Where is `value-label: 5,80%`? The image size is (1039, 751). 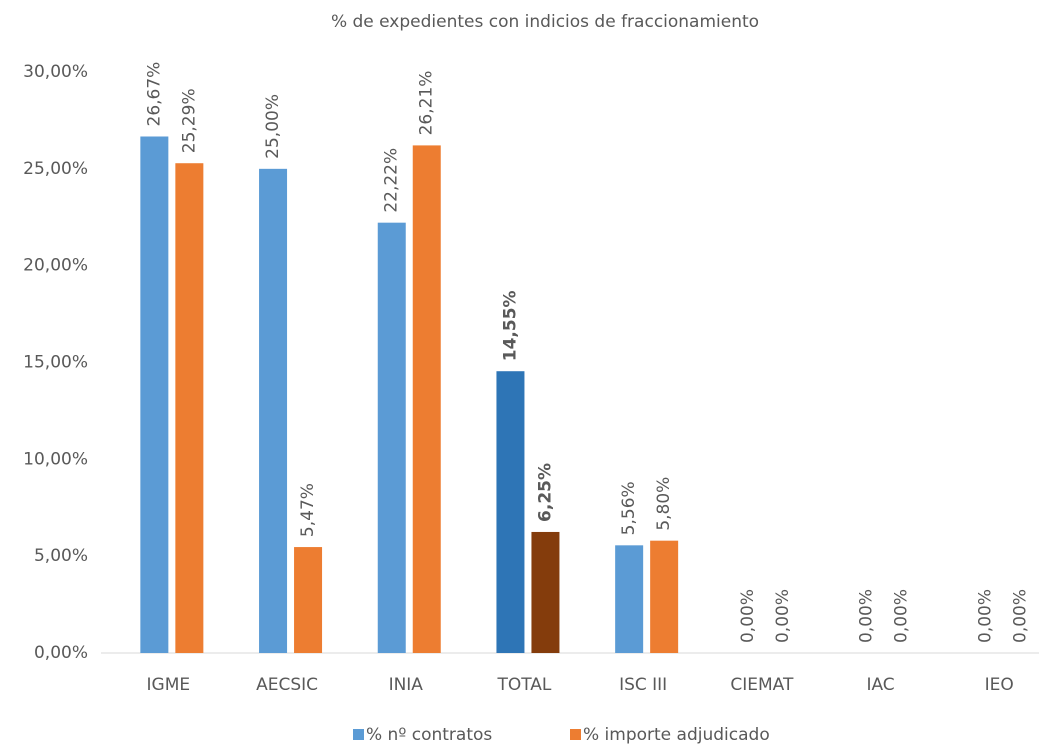
value-label: 5,80% is located at coordinates (664, 504).